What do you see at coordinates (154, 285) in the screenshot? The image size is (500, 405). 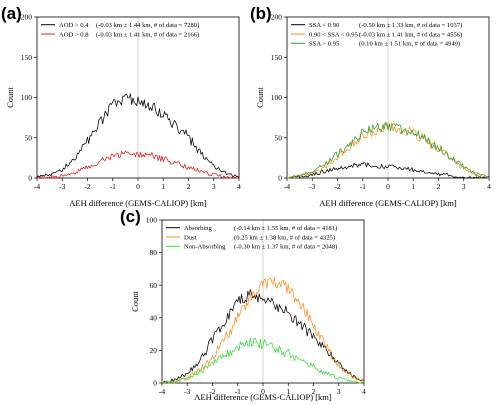 I see `y-tick-label: 60` at bounding box center [154, 285].